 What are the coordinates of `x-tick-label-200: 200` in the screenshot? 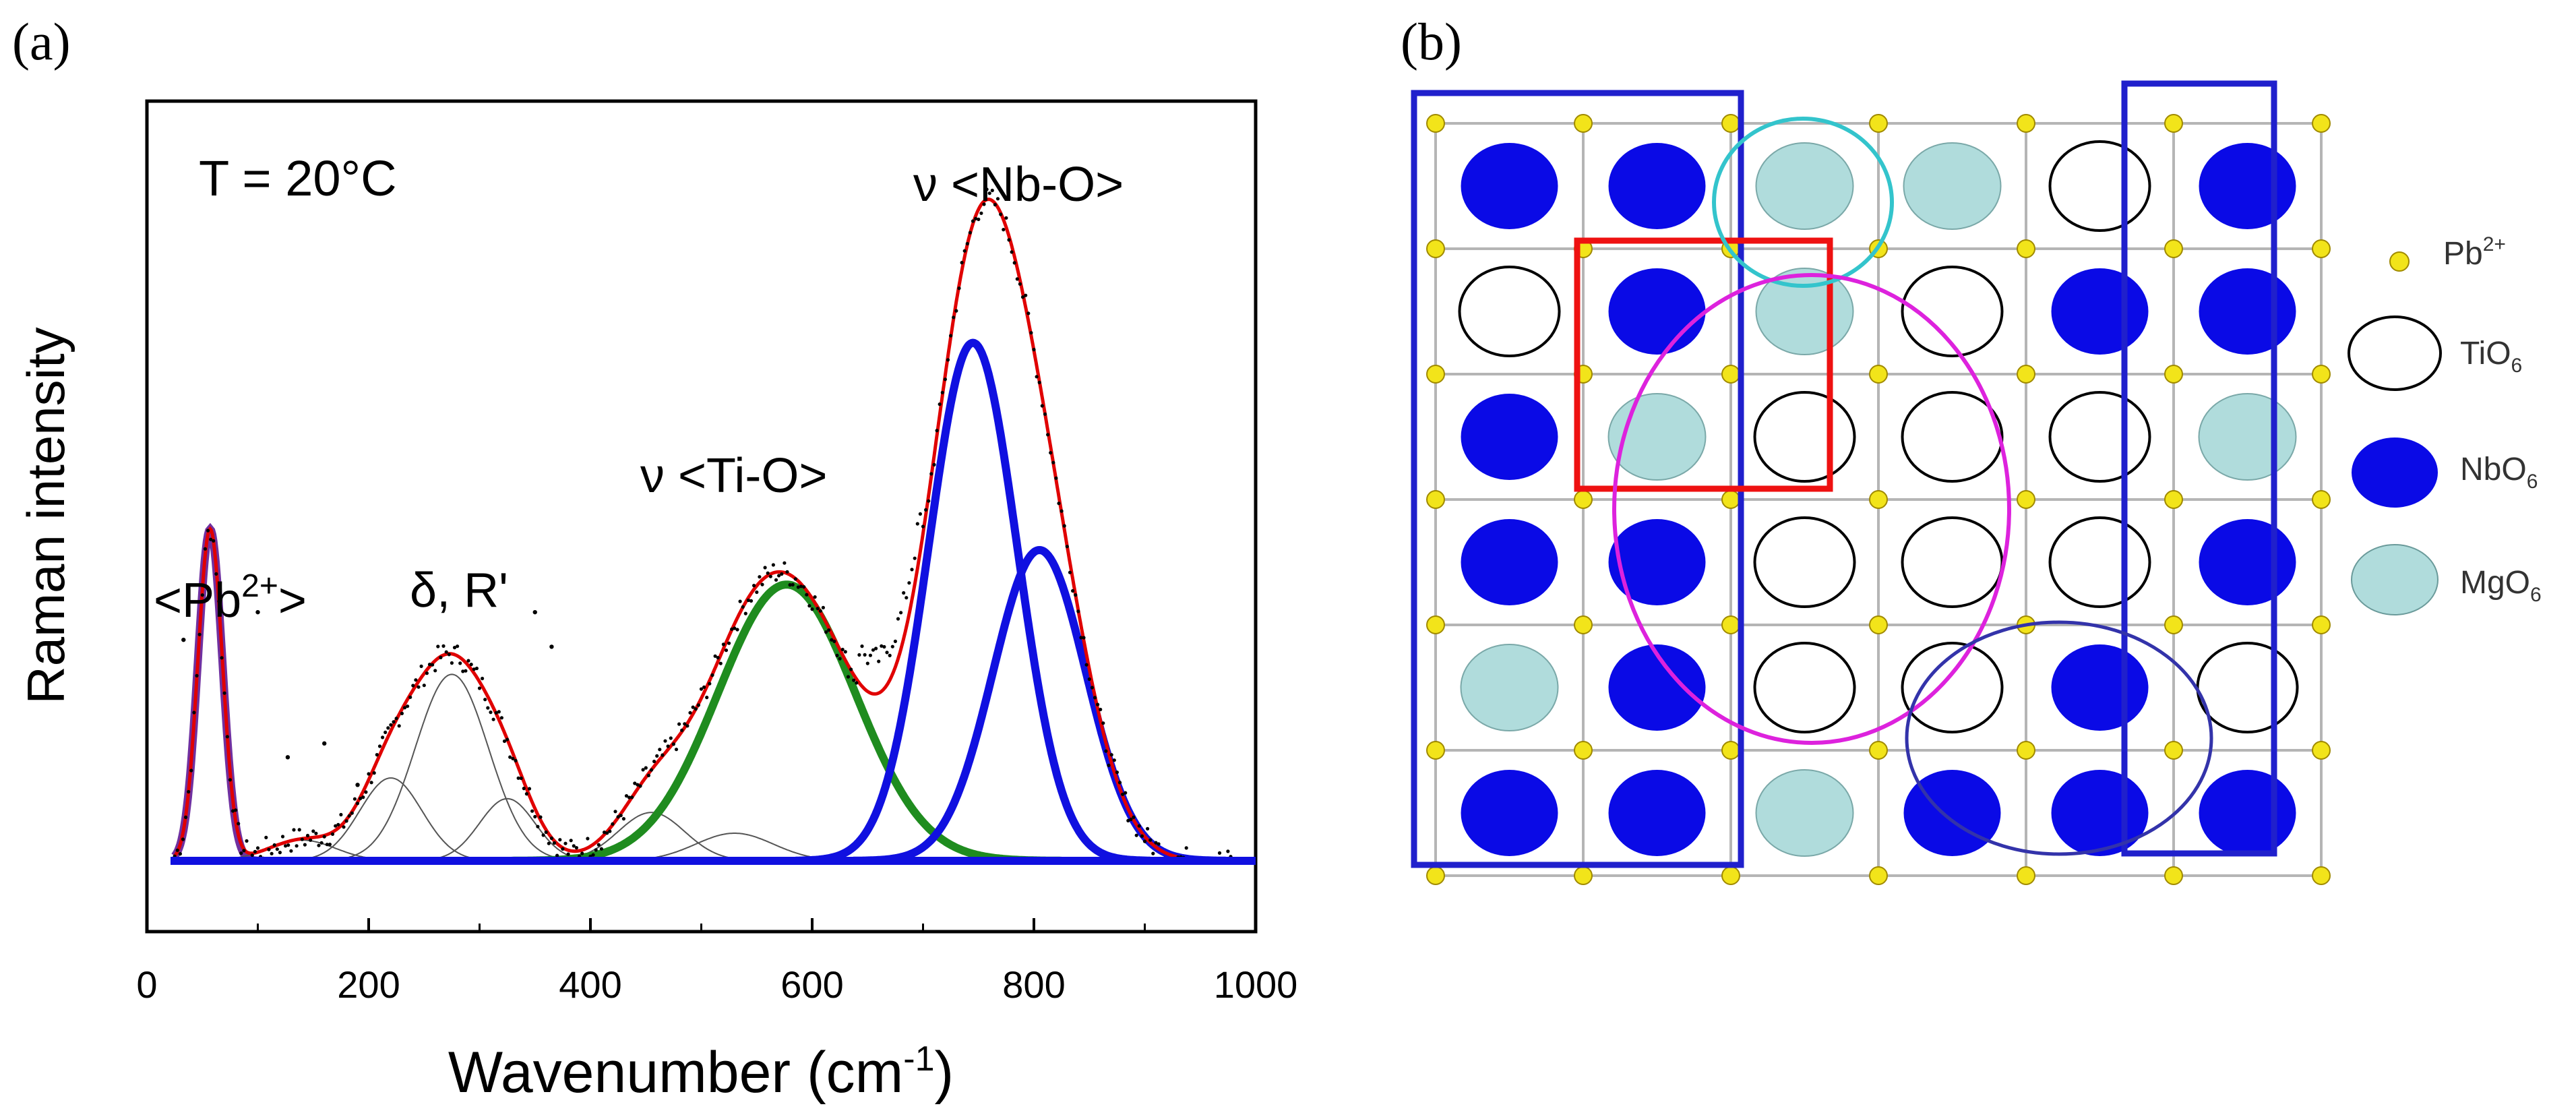 It's located at (369, 984).